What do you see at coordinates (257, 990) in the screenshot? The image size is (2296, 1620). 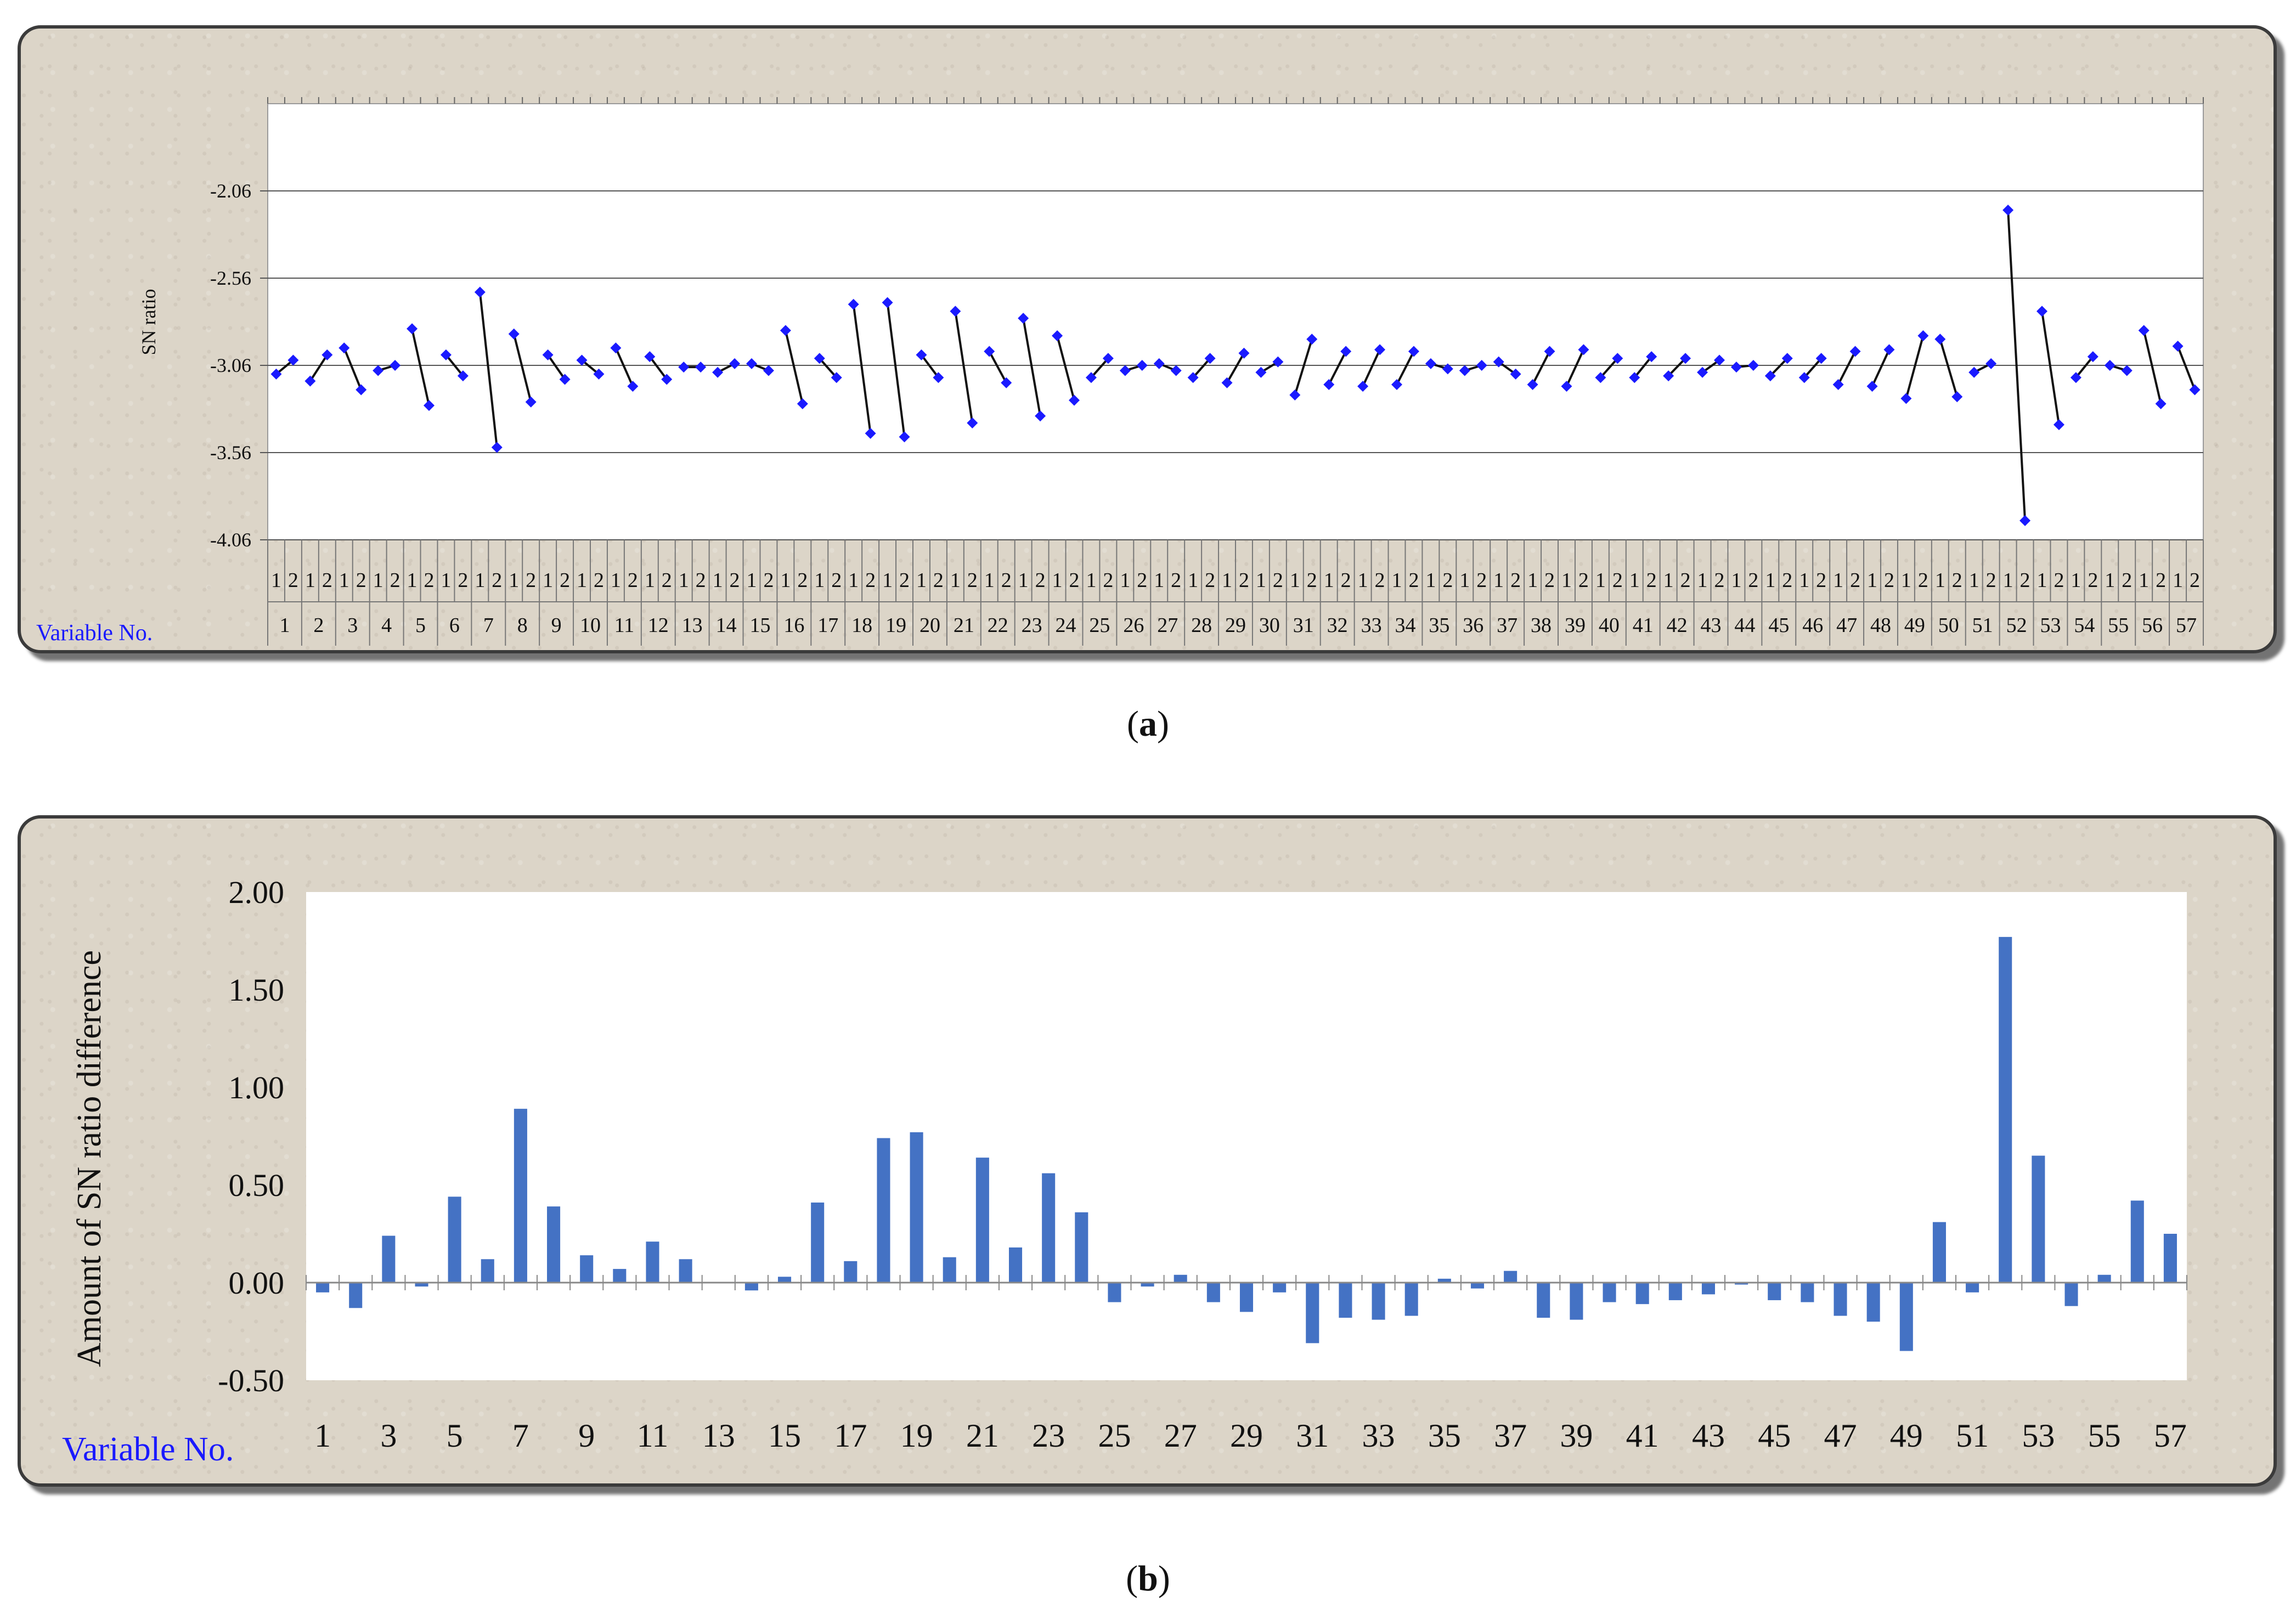 I see `y-tick-label: 1.50` at bounding box center [257, 990].